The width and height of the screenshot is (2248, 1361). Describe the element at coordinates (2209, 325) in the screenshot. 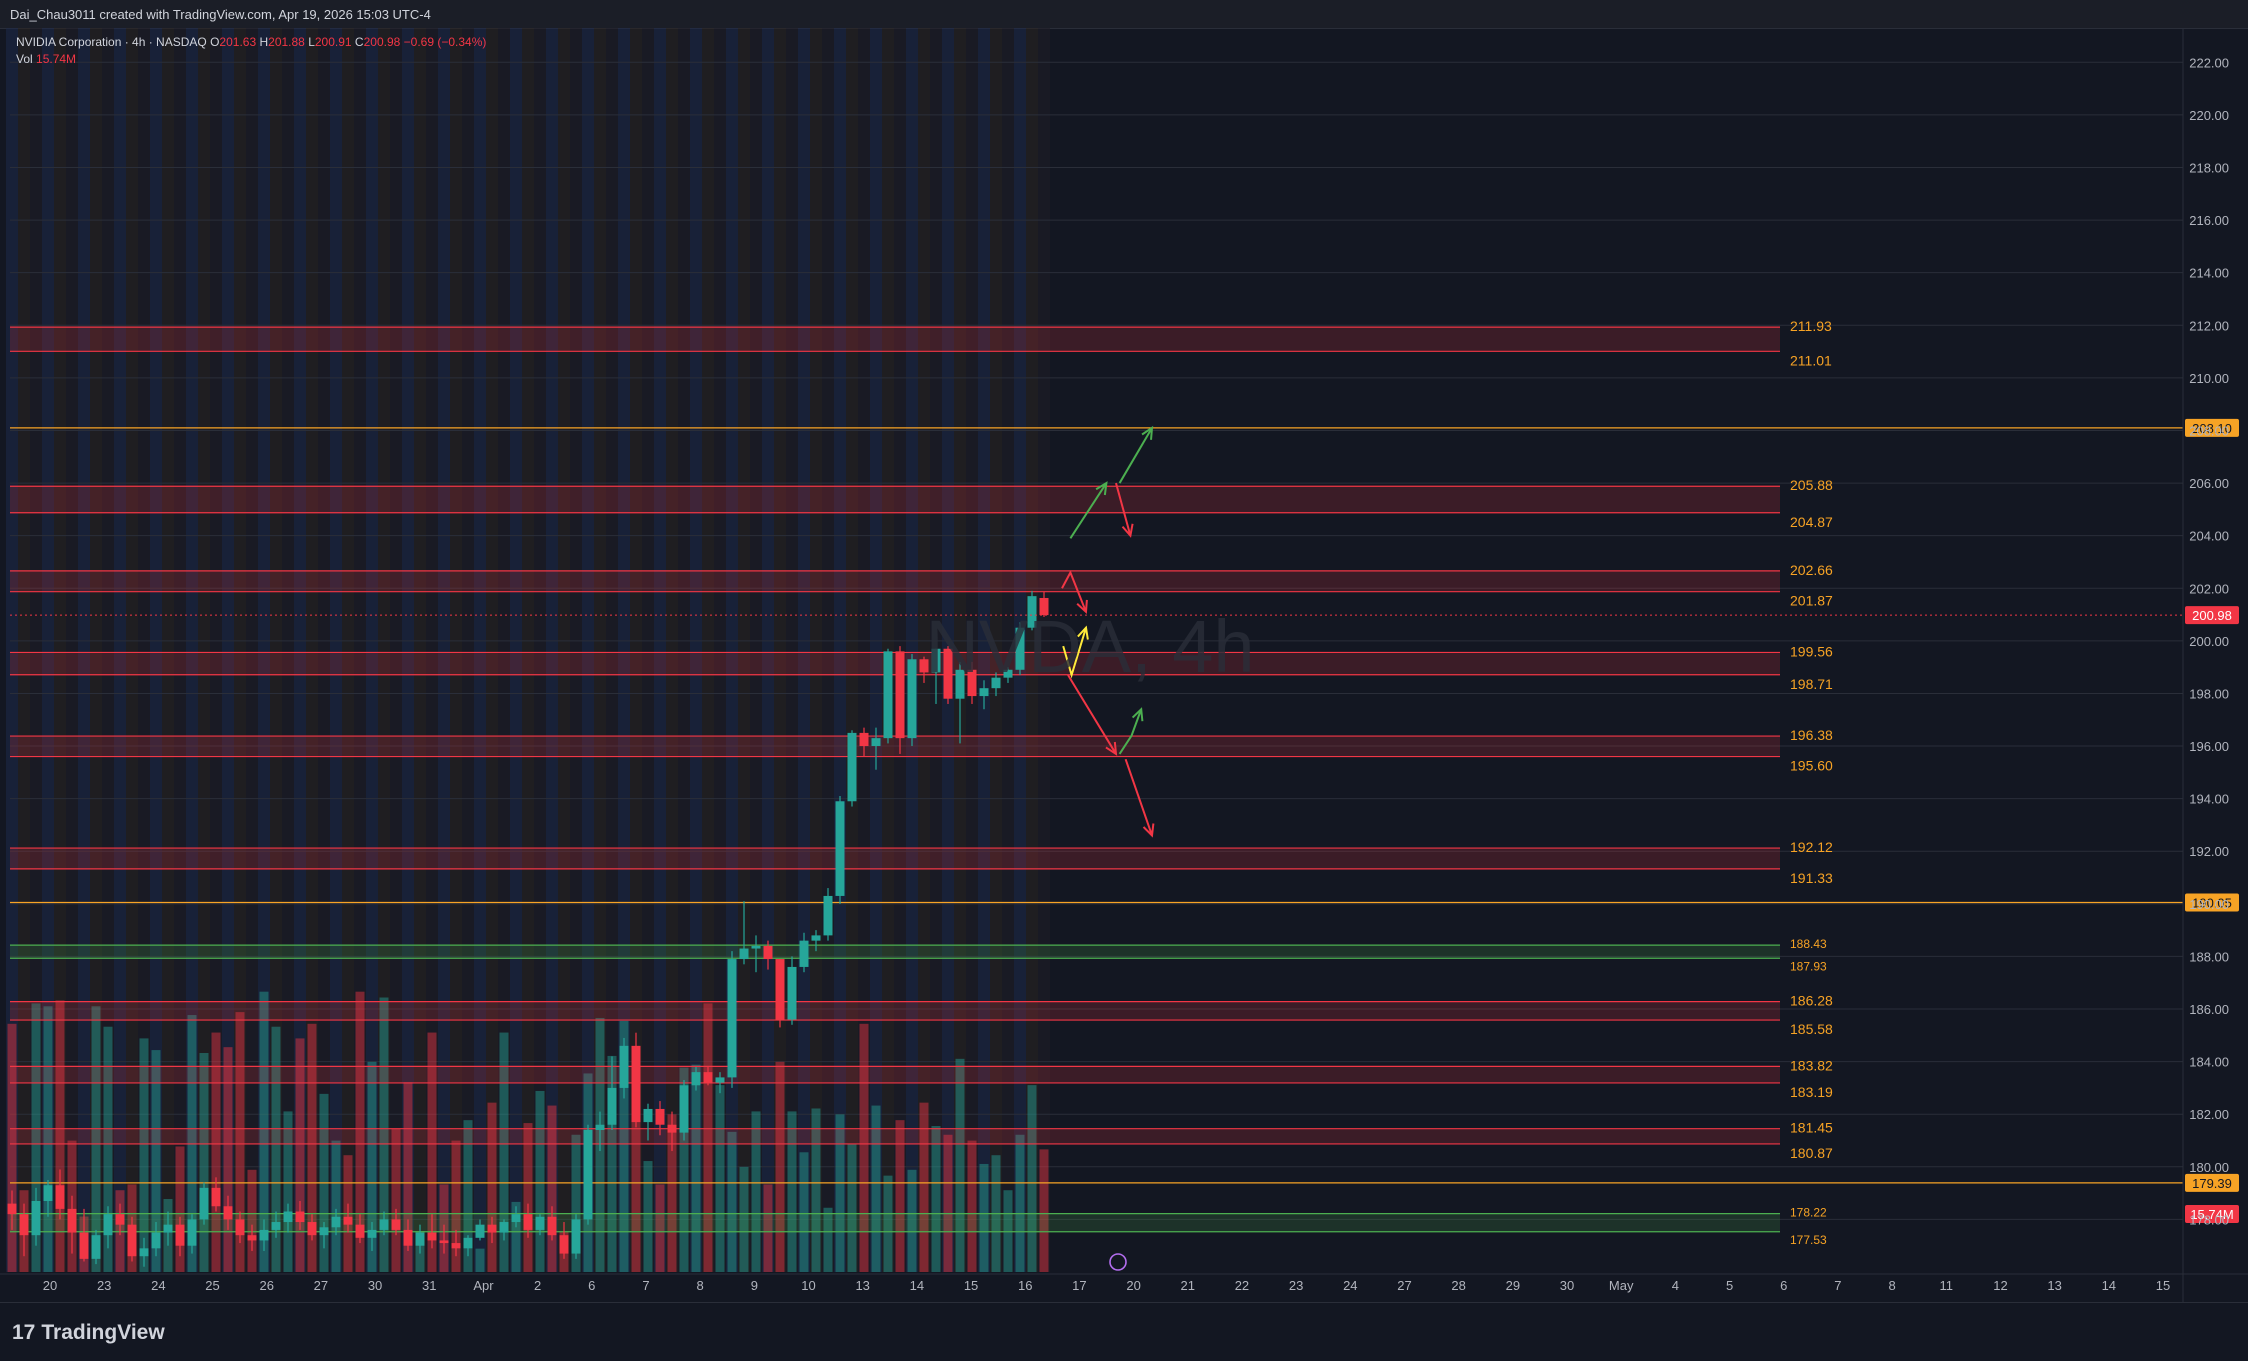

I see `price-tick-label: 212.00` at that location.